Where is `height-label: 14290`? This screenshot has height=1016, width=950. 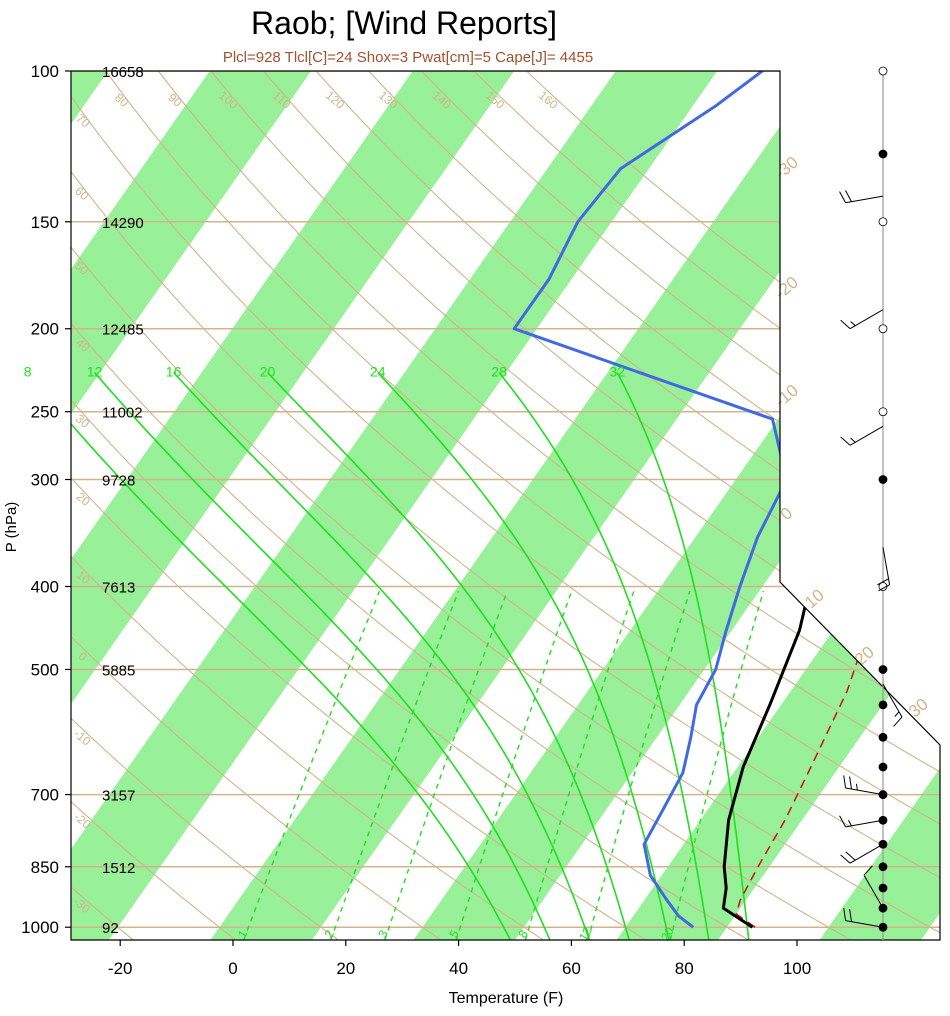
height-label: 14290 is located at coordinates (123, 223).